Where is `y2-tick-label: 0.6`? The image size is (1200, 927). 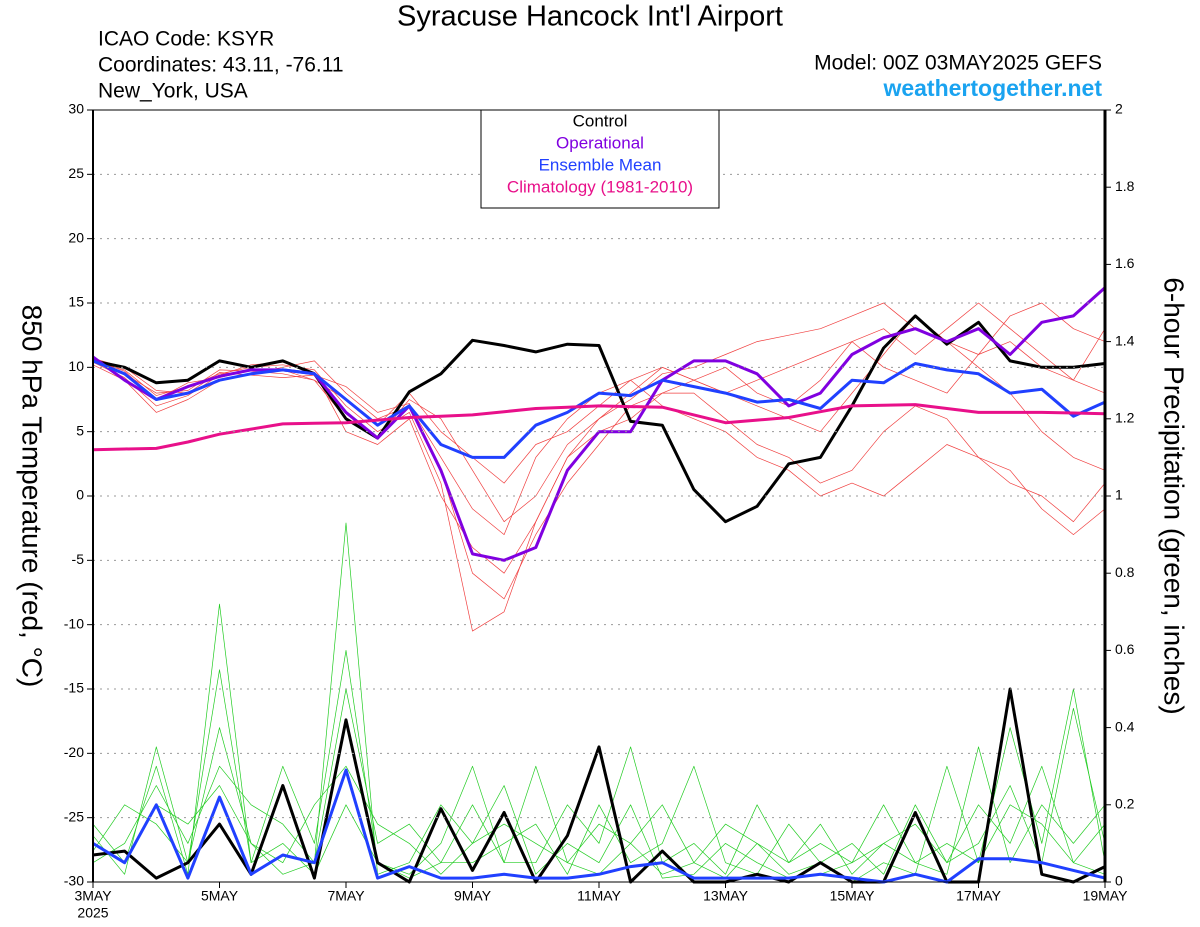 y2-tick-label: 0.6 is located at coordinates (1125, 649).